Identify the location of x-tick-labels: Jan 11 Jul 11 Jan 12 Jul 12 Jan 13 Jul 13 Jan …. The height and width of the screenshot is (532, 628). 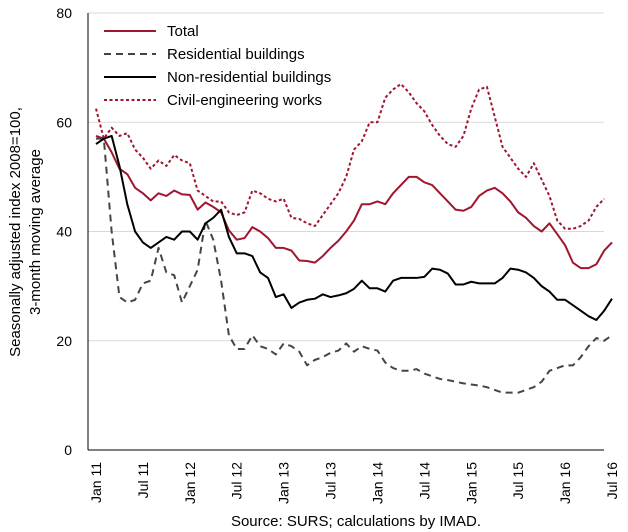
(354, 483).